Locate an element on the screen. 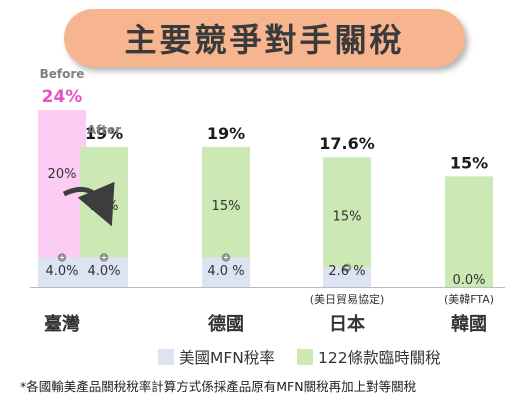 This screenshot has width=527, height=402. bar-total-label-2: 17.6% is located at coordinates (347, 143).